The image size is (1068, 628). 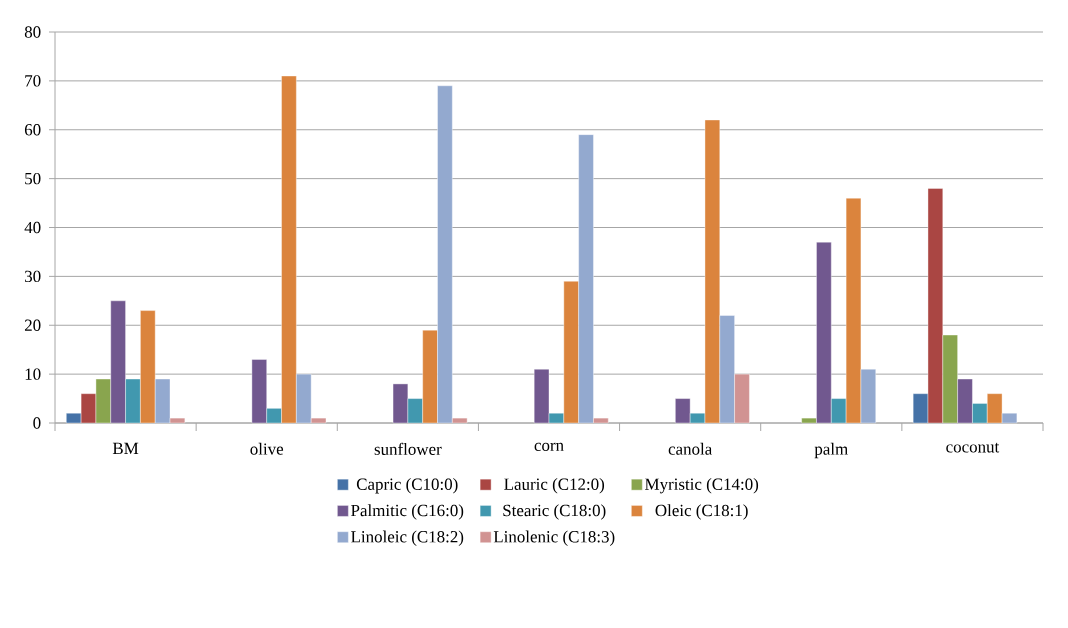 What do you see at coordinates (33, 178) in the screenshot?
I see `y-tick-label: 50` at bounding box center [33, 178].